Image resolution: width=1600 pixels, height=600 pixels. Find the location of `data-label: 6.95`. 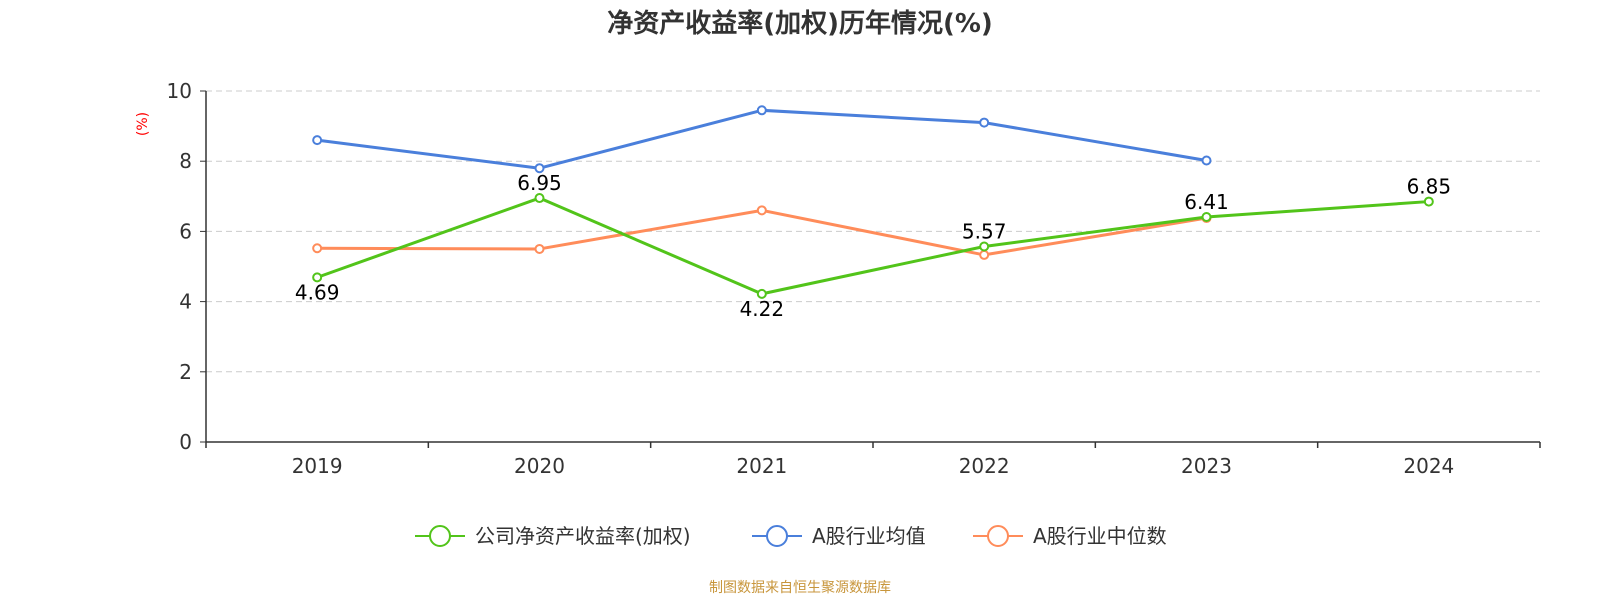

data-label: 6.95 is located at coordinates (539, 183).